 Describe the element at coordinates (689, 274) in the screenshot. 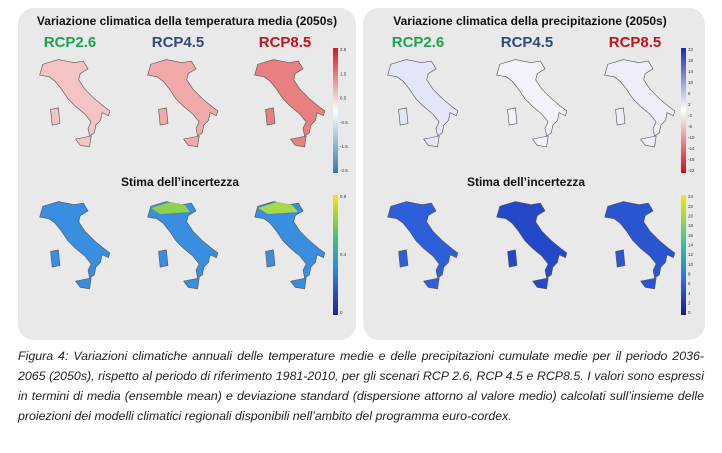

I see `colorbar-tick-label: 8` at that location.